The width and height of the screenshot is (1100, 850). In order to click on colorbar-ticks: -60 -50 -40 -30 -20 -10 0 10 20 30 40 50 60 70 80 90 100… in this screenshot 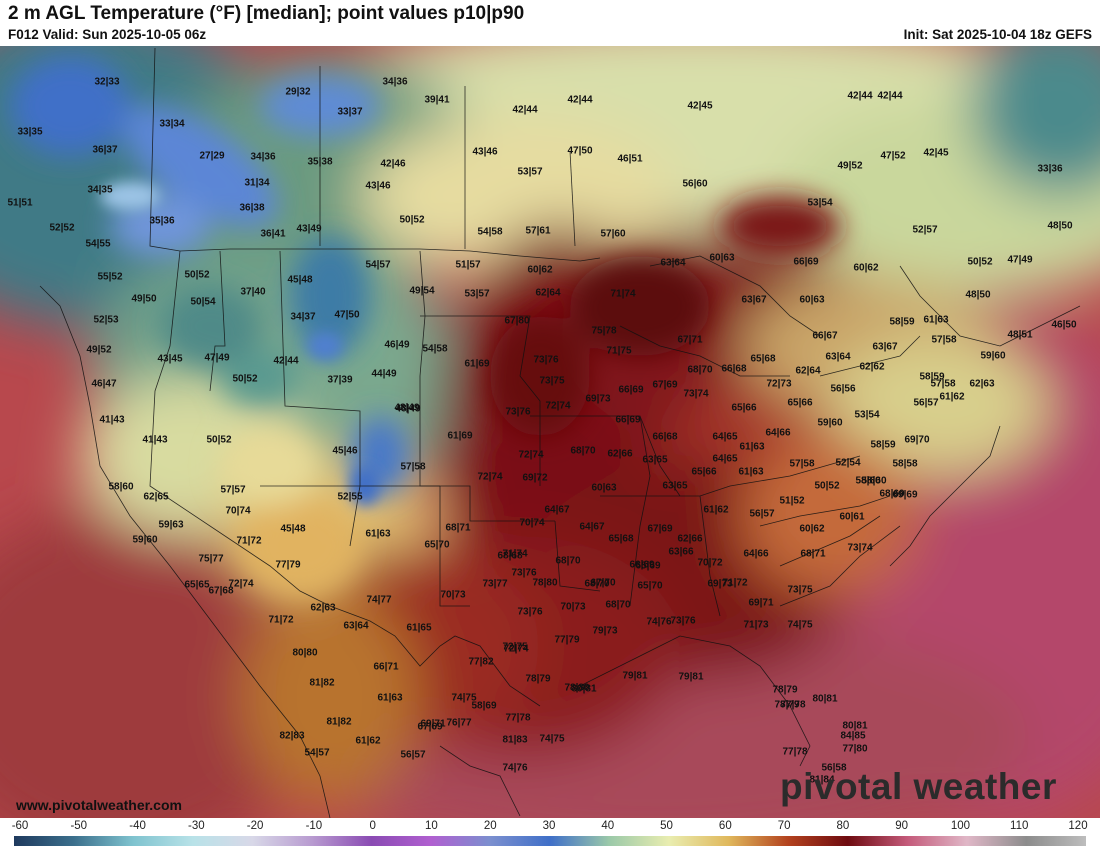, I will do `click(550, 826)`.